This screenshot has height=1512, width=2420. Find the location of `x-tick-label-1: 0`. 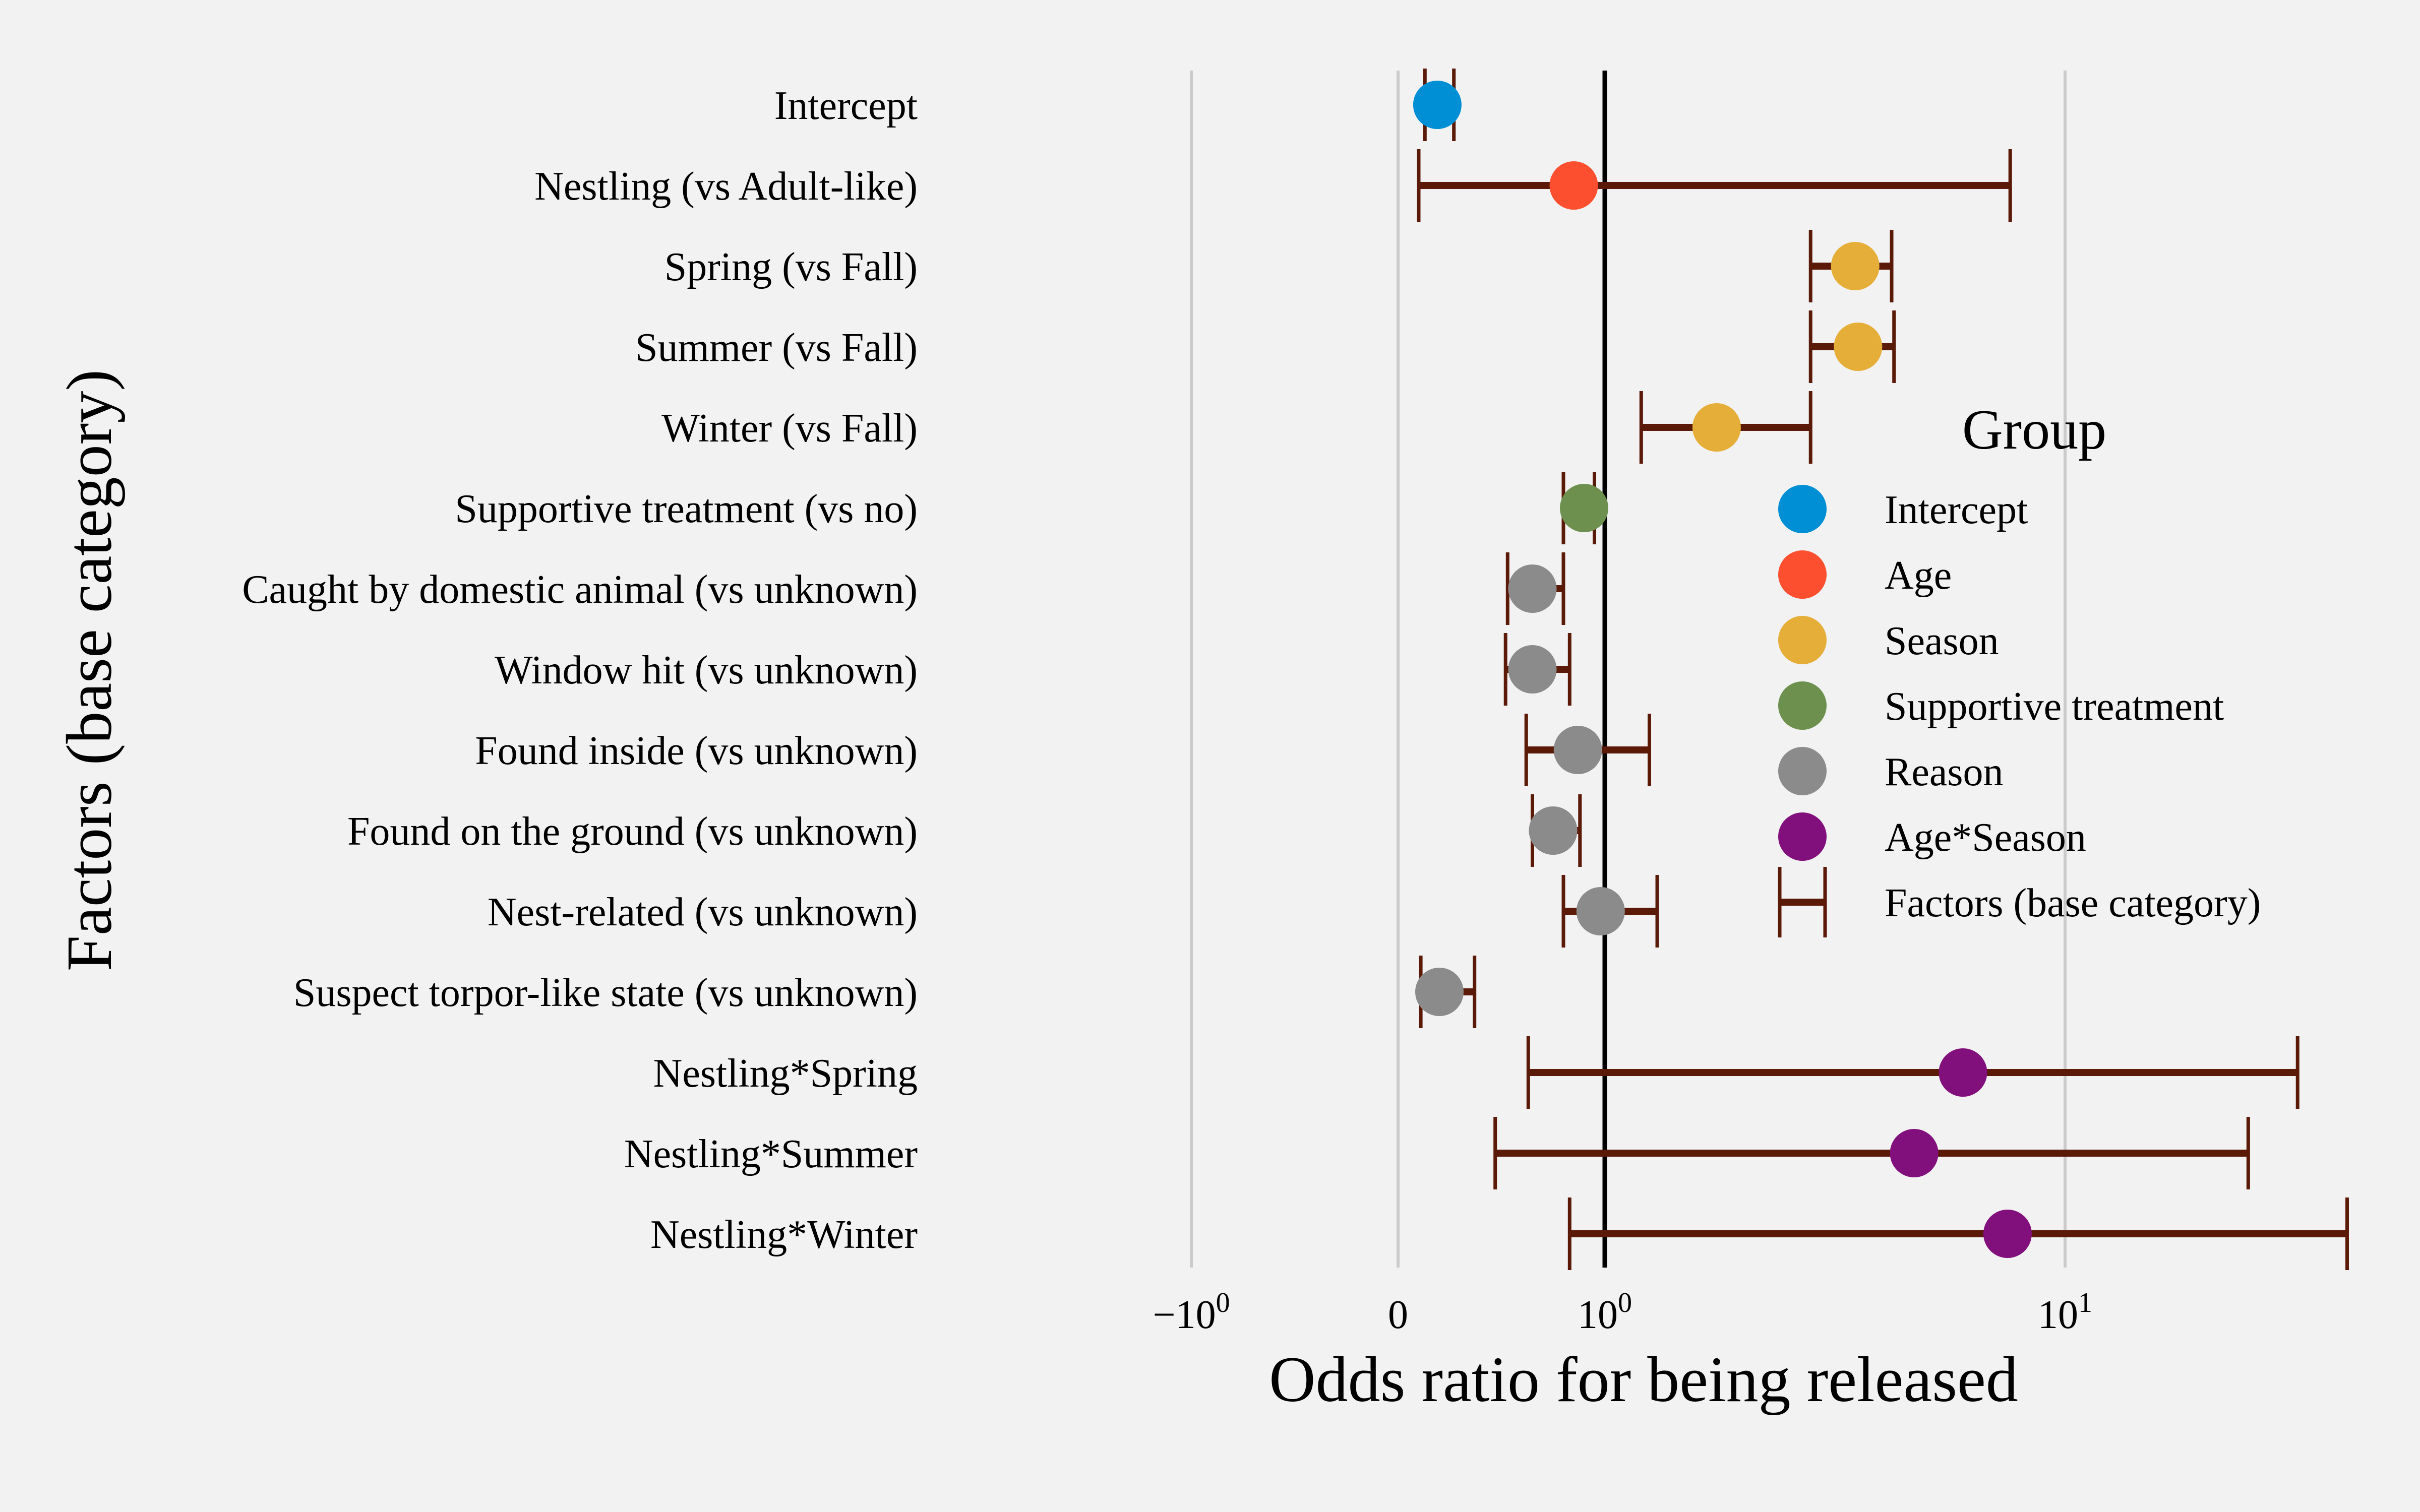

x-tick-label-1: 0 is located at coordinates (1398, 1315).